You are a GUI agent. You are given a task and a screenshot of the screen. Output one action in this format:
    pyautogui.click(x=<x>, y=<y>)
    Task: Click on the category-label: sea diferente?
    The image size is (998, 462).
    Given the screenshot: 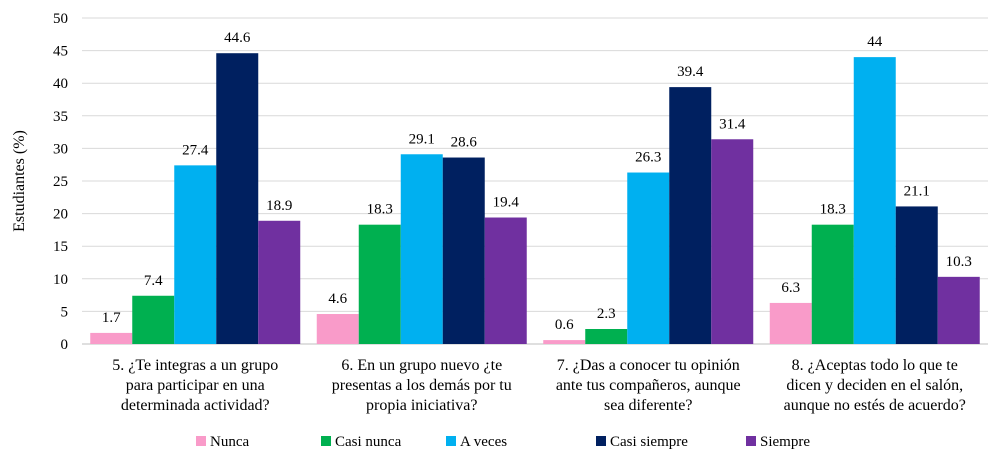 What is the action you would take?
    pyautogui.click(x=648, y=405)
    